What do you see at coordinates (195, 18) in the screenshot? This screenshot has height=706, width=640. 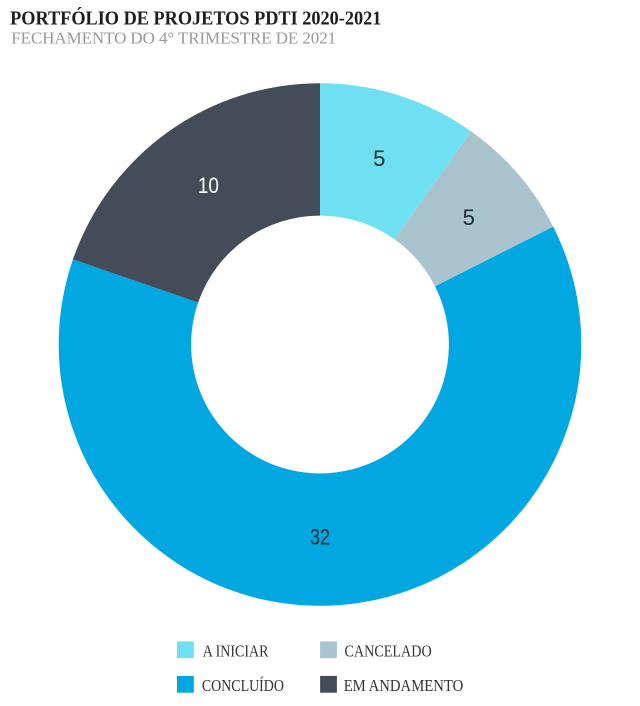 I see `svg-text:PORTFÓLIO DE PROJETOS PDTI 202: PORTFÓLIO DE PROJETOS PDTI 2020-2021` at bounding box center [195, 18].